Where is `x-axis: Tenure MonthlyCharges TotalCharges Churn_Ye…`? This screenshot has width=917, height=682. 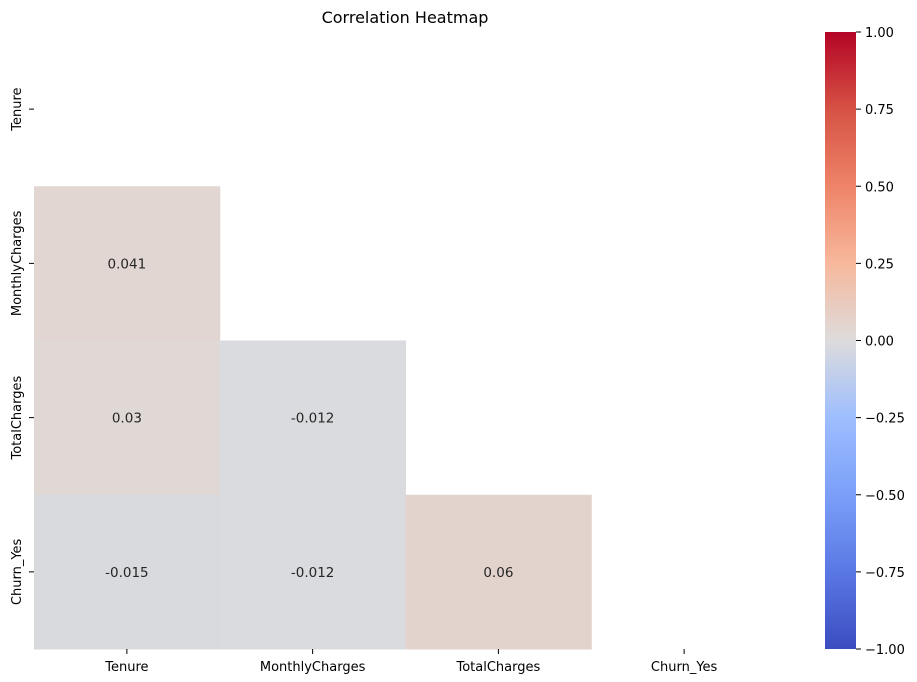
x-axis: Tenure MonthlyCharges TotalCharges Churn_Ye… is located at coordinates (411, 662).